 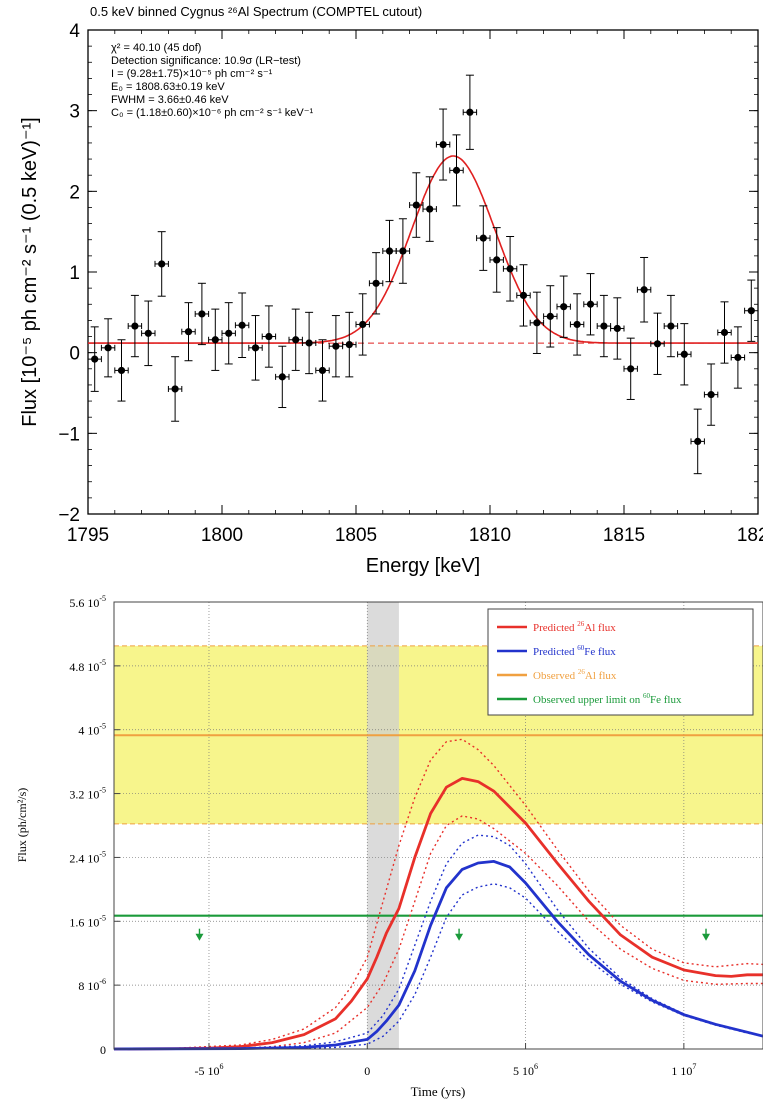 I want to click on fit-annotation: E₀ = 1808.63±0.19 keV, so click(x=168, y=87).